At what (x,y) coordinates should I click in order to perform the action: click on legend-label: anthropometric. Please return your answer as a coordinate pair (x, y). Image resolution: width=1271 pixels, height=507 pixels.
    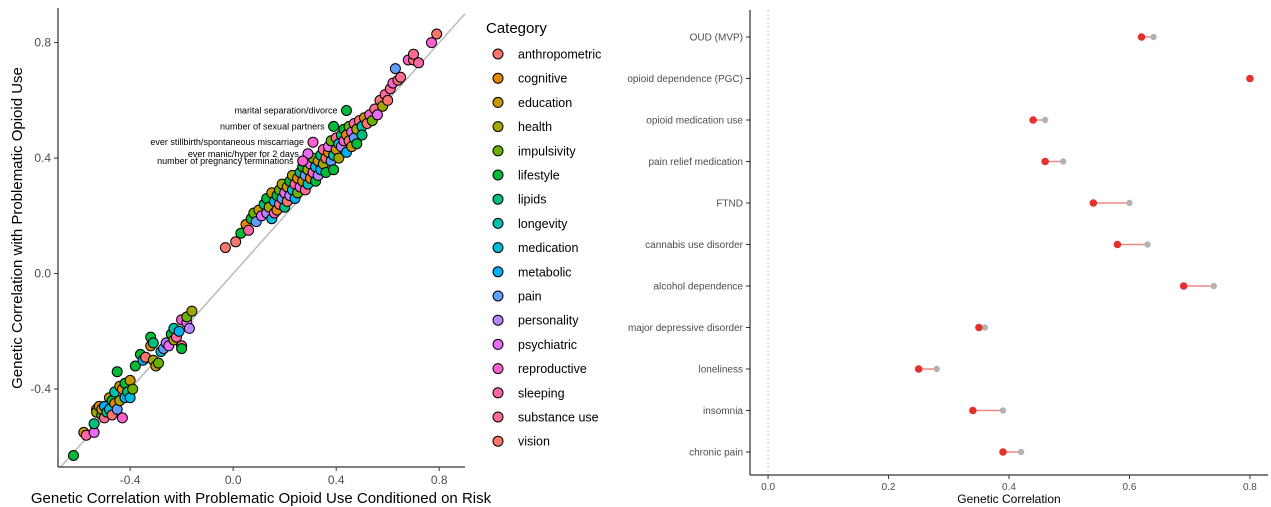
    Looking at the image, I should click on (559, 55).